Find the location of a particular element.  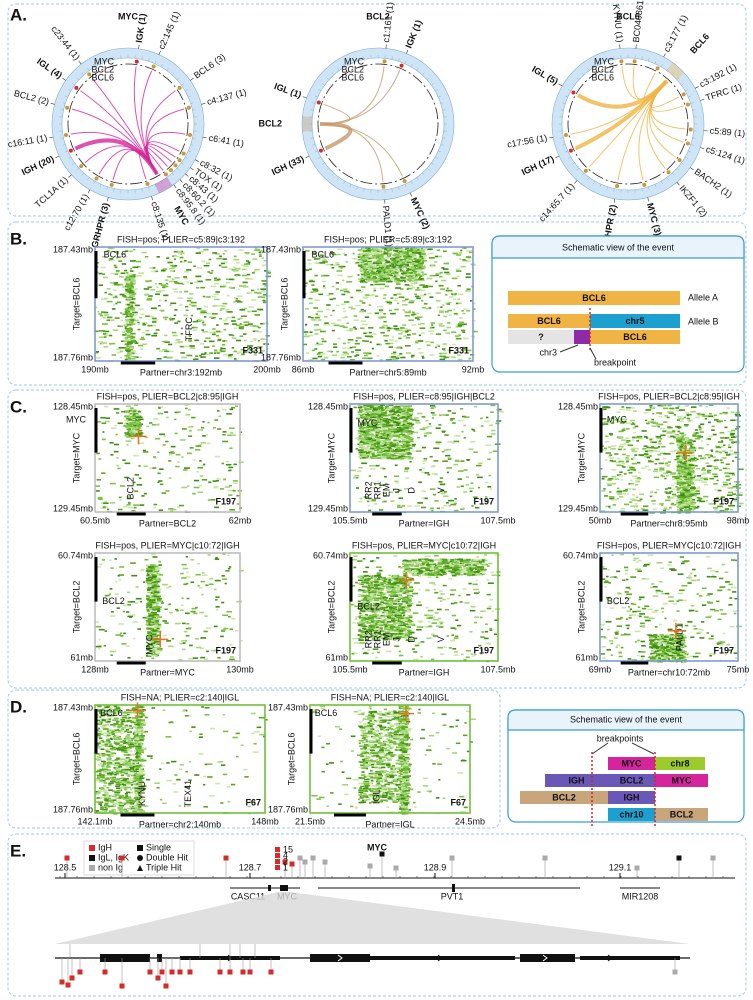

circos-label: IGH (33) is located at coordinates (288, 166).